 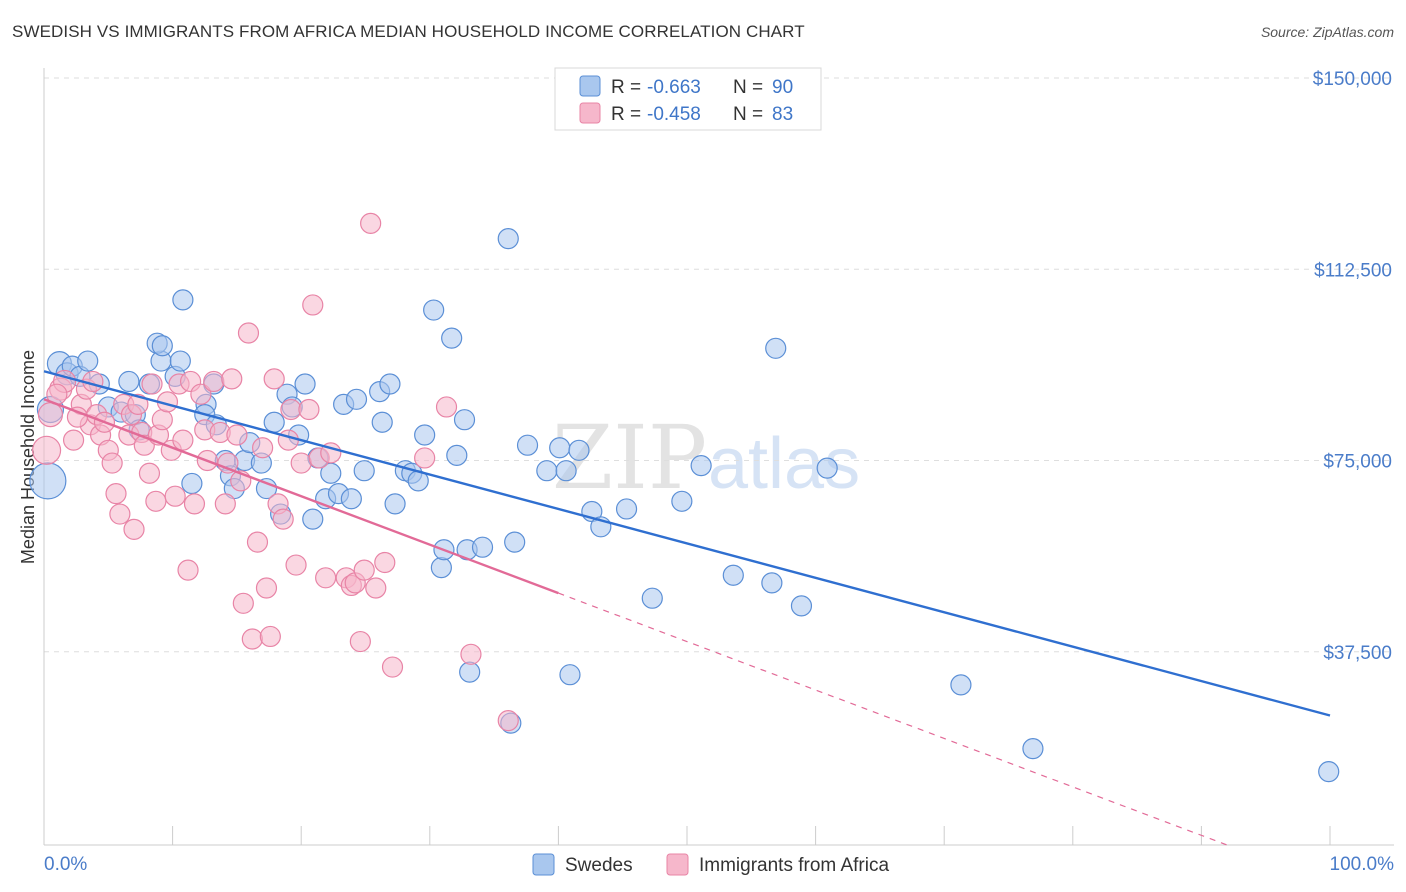 What do you see at coordinates (1357, 462) in the screenshot?
I see `y-tick-label: $75,000` at bounding box center [1357, 462].